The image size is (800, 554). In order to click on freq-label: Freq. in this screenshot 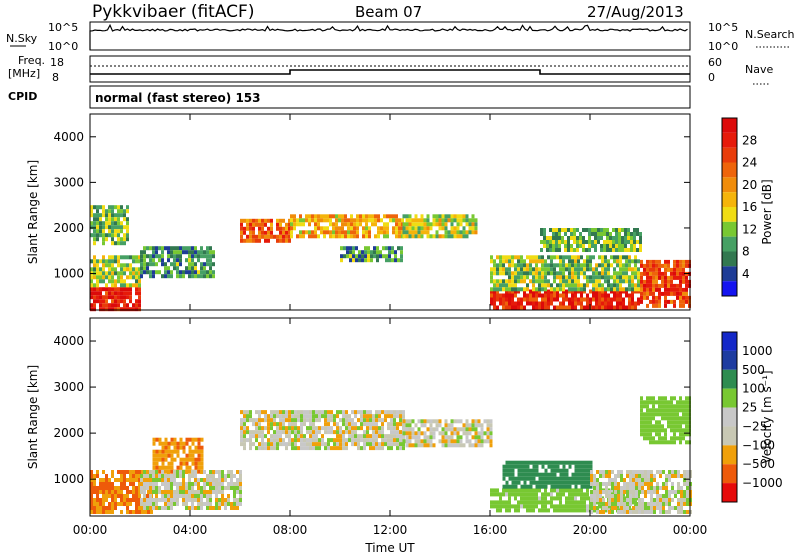, I will do `click(31, 60)`.